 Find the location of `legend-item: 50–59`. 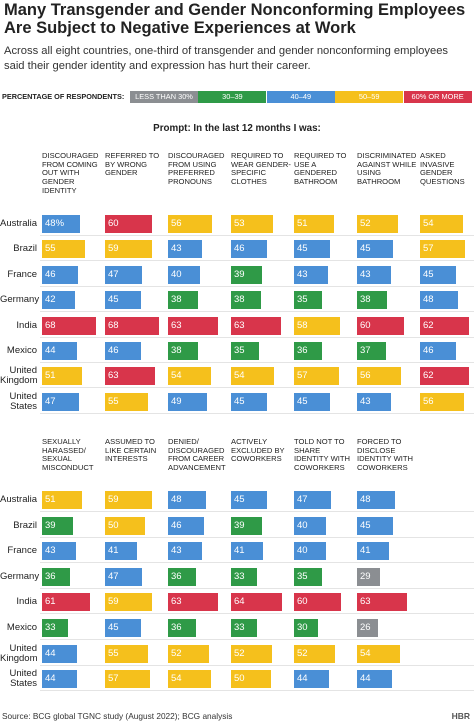

legend-item: 50–59 is located at coordinates (369, 97).